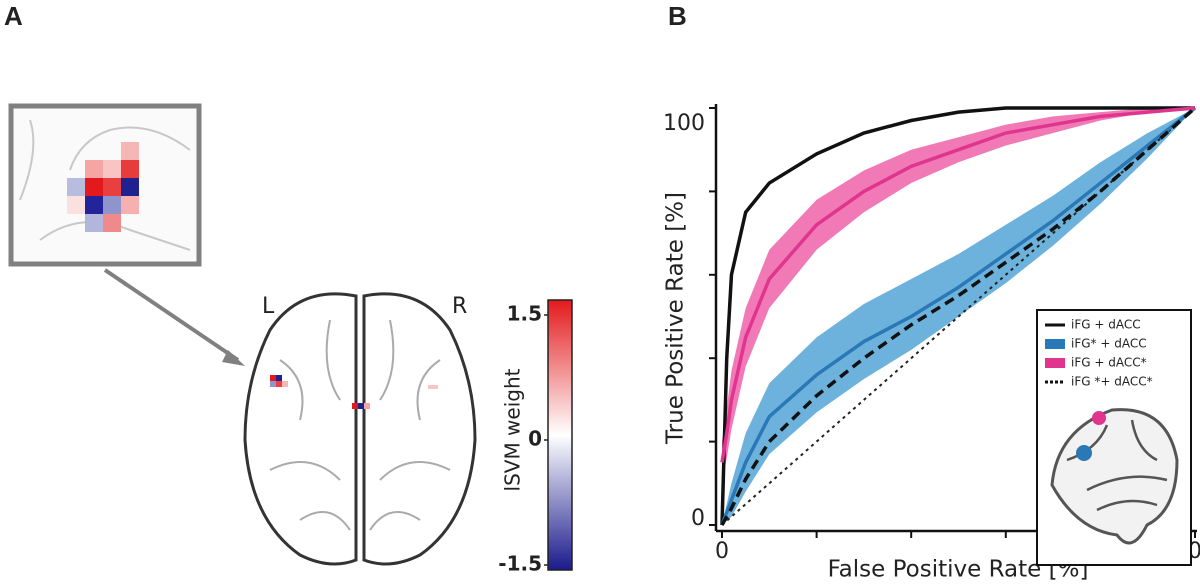  What do you see at coordinates (268, 306) in the screenshot?
I see `brain-side: L` at bounding box center [268, 306].